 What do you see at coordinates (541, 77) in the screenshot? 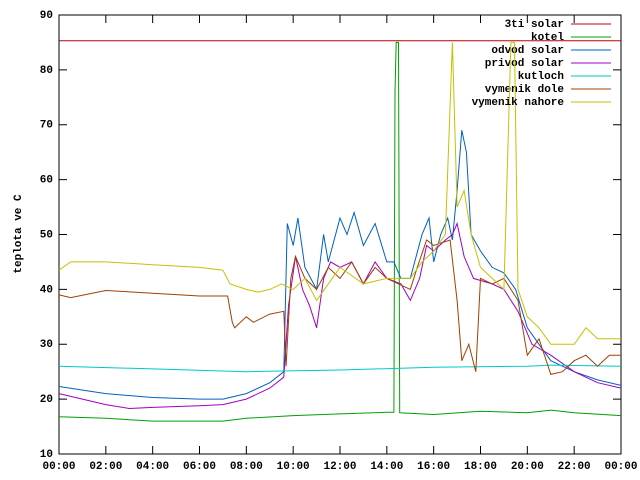
I see `legend-label: kutloch` at bounding box center [541, 77].